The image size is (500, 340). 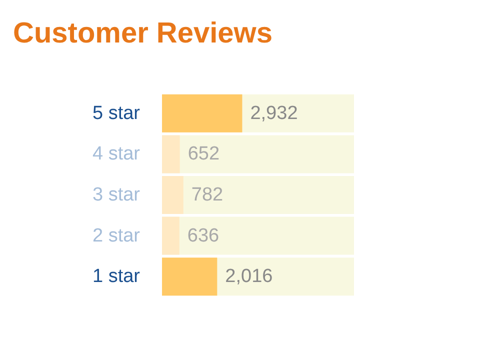 What do you see at coordinates (116, 235) in the screenshot?
I see `y-tick-label: 2 star` at bounding box center [116, 235].